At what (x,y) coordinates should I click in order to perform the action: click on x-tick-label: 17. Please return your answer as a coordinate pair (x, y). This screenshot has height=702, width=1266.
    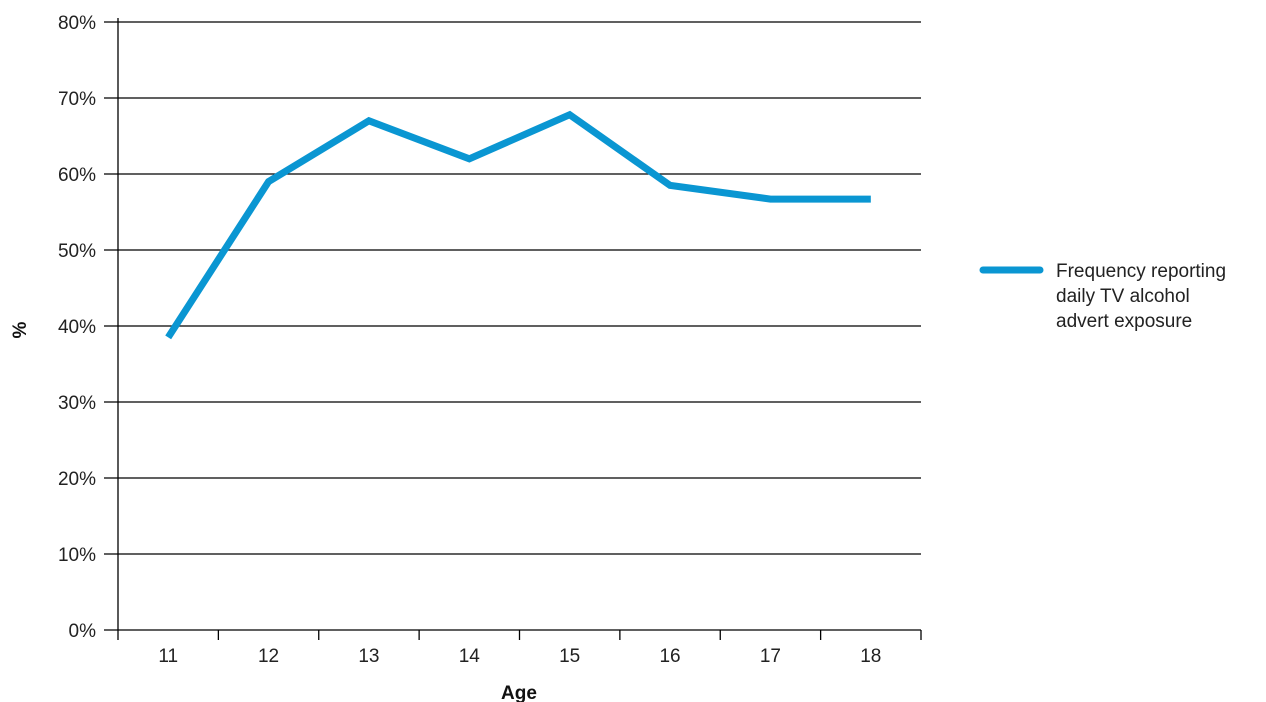
    Looking at the image, I should click on (770, 656).